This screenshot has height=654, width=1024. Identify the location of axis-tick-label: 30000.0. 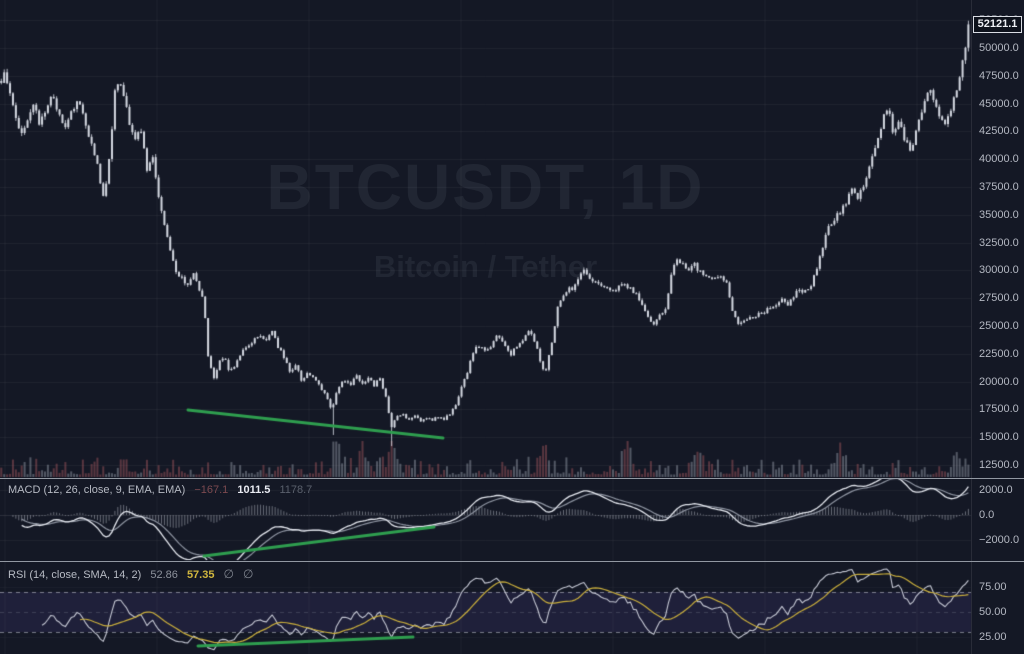
(999, 270).